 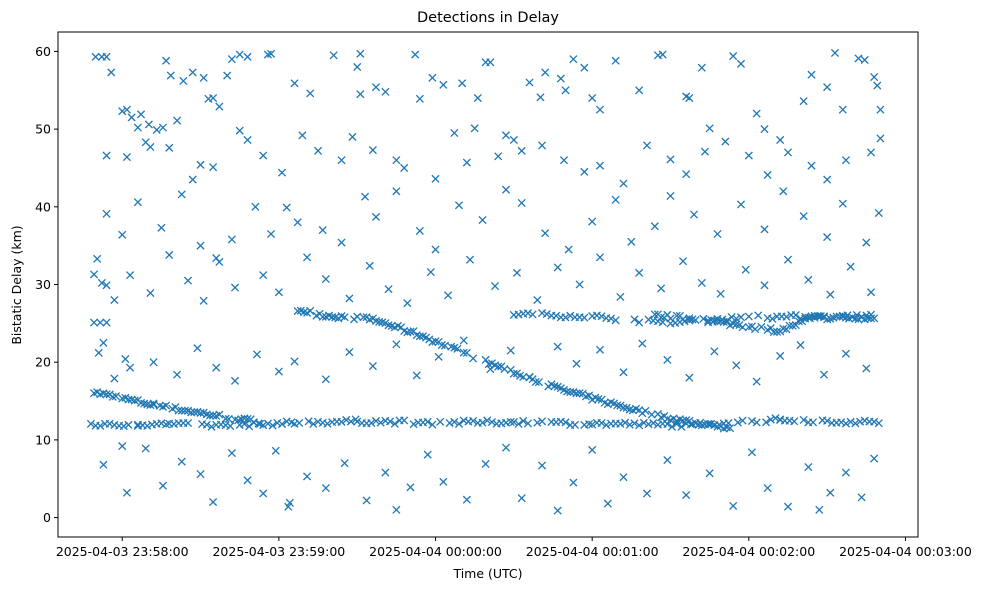 I want to click on y-tick-label: 10, so click(x=43, y=439).